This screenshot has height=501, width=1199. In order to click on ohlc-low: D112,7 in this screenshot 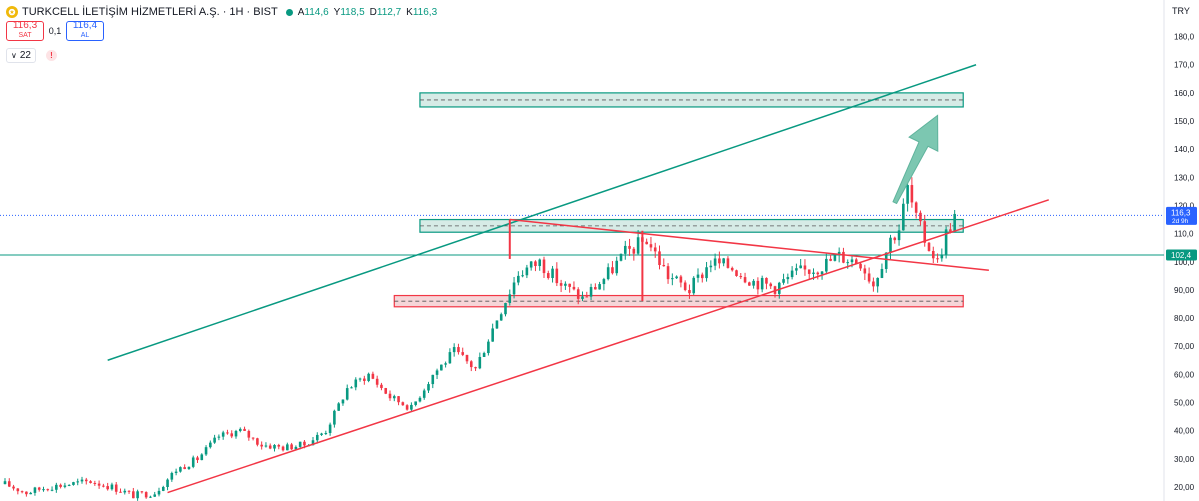, I will do `click(385, 12)`.